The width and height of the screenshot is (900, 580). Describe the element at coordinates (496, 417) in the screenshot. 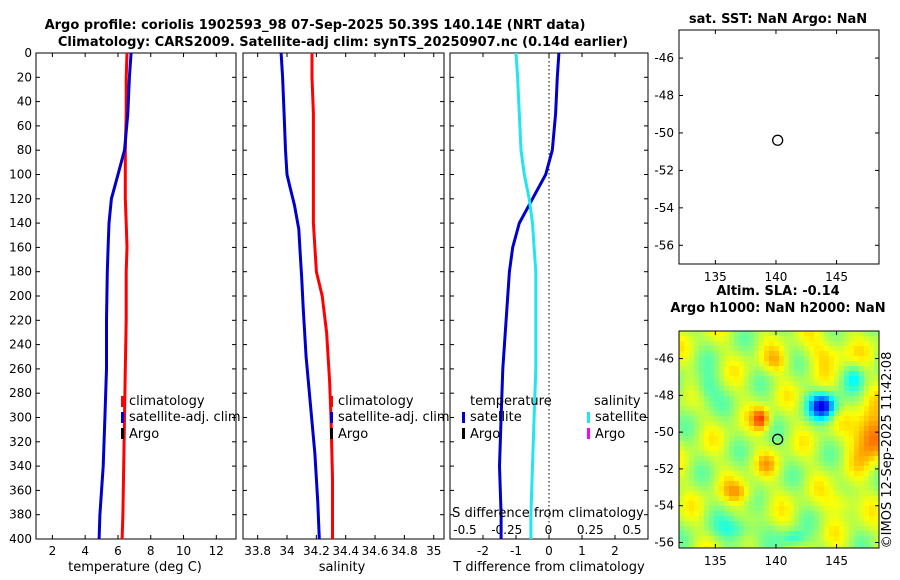

I see `legend-label-t-satellite: satellite` at that location.